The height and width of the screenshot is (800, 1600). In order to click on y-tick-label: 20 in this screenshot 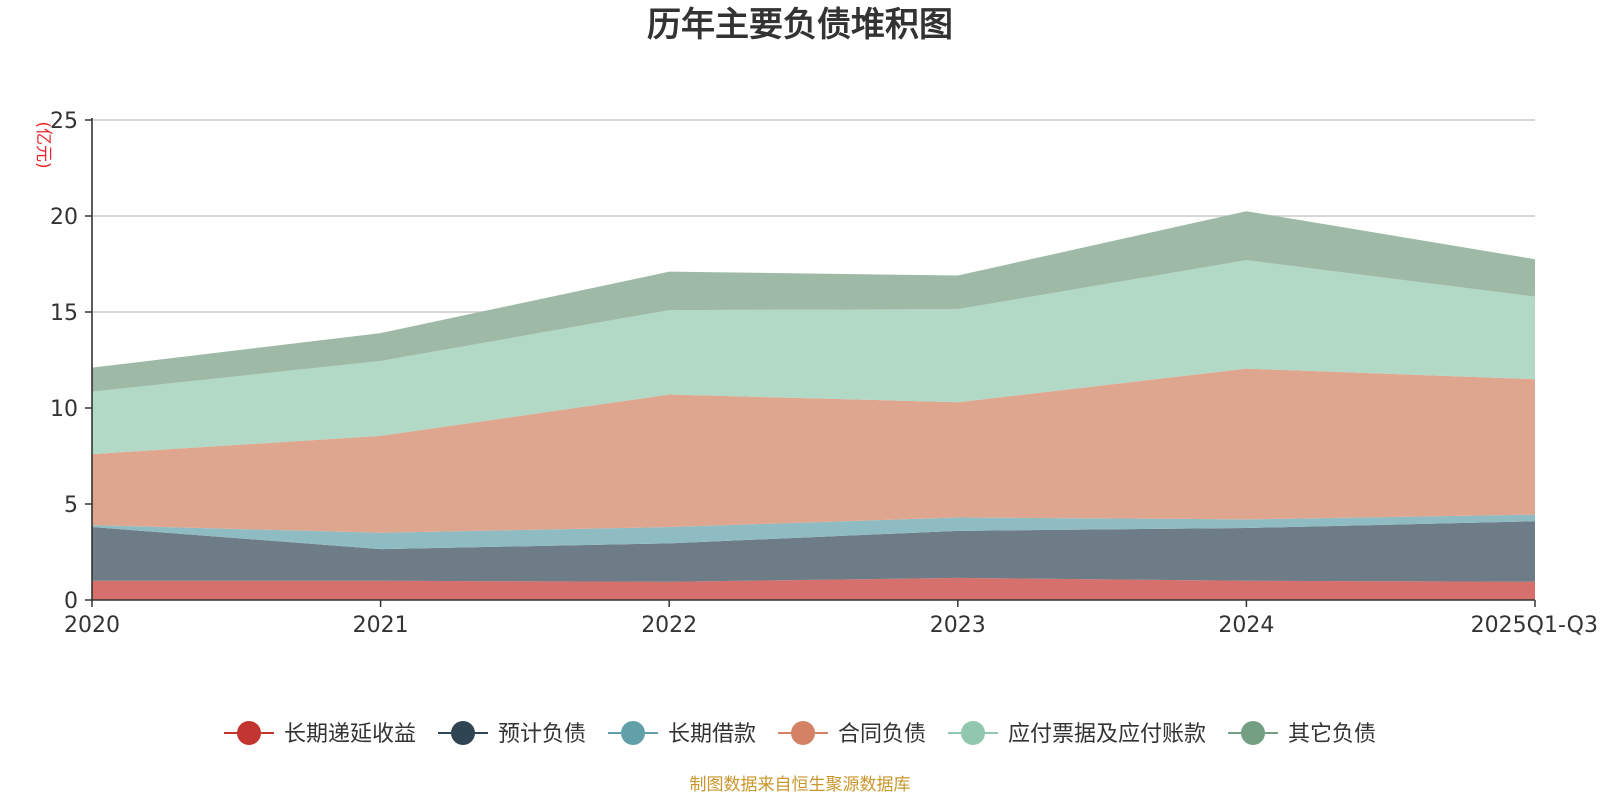, I will do `click(64, 217)`.